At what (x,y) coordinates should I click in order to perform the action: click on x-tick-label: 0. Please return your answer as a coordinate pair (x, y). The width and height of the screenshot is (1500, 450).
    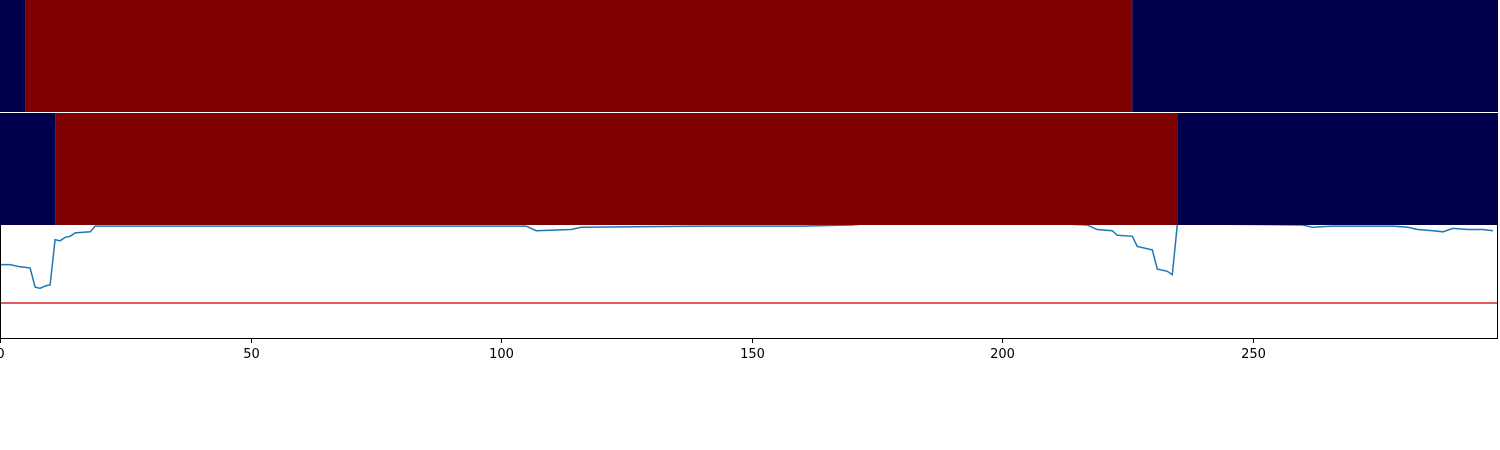
    Looking at the image, I should click on (2, 354).